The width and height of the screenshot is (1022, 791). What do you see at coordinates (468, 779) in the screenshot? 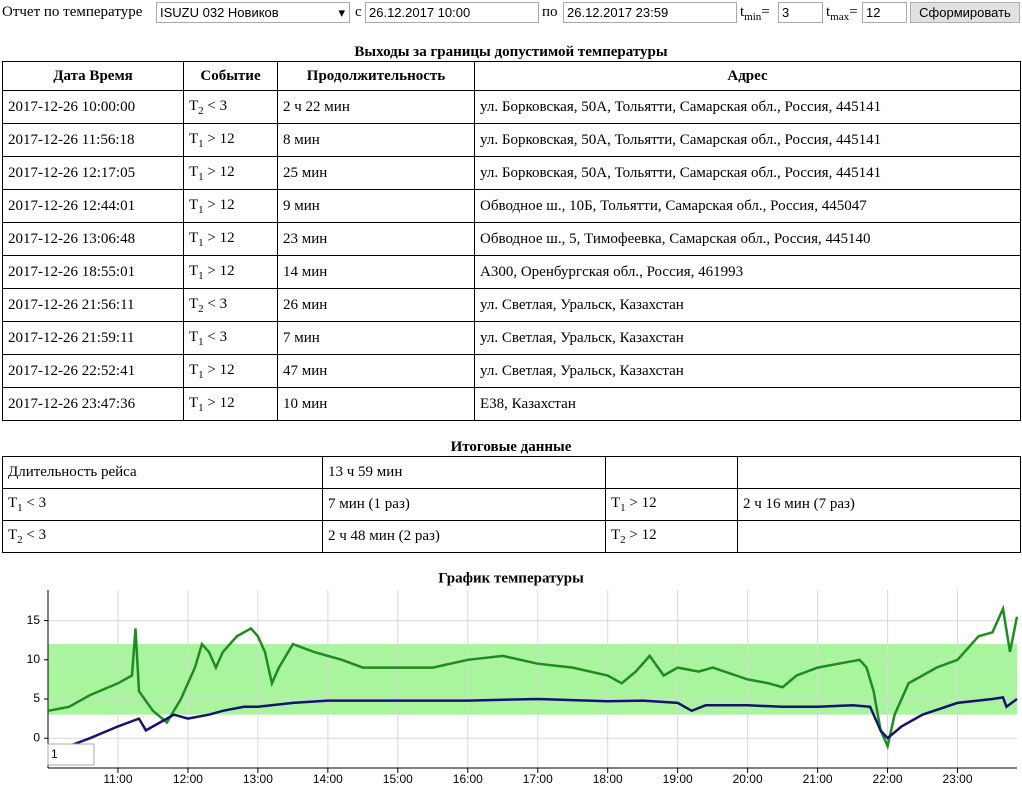
I see `x-tick-label: 16:00` at bounding box center [468, 779].